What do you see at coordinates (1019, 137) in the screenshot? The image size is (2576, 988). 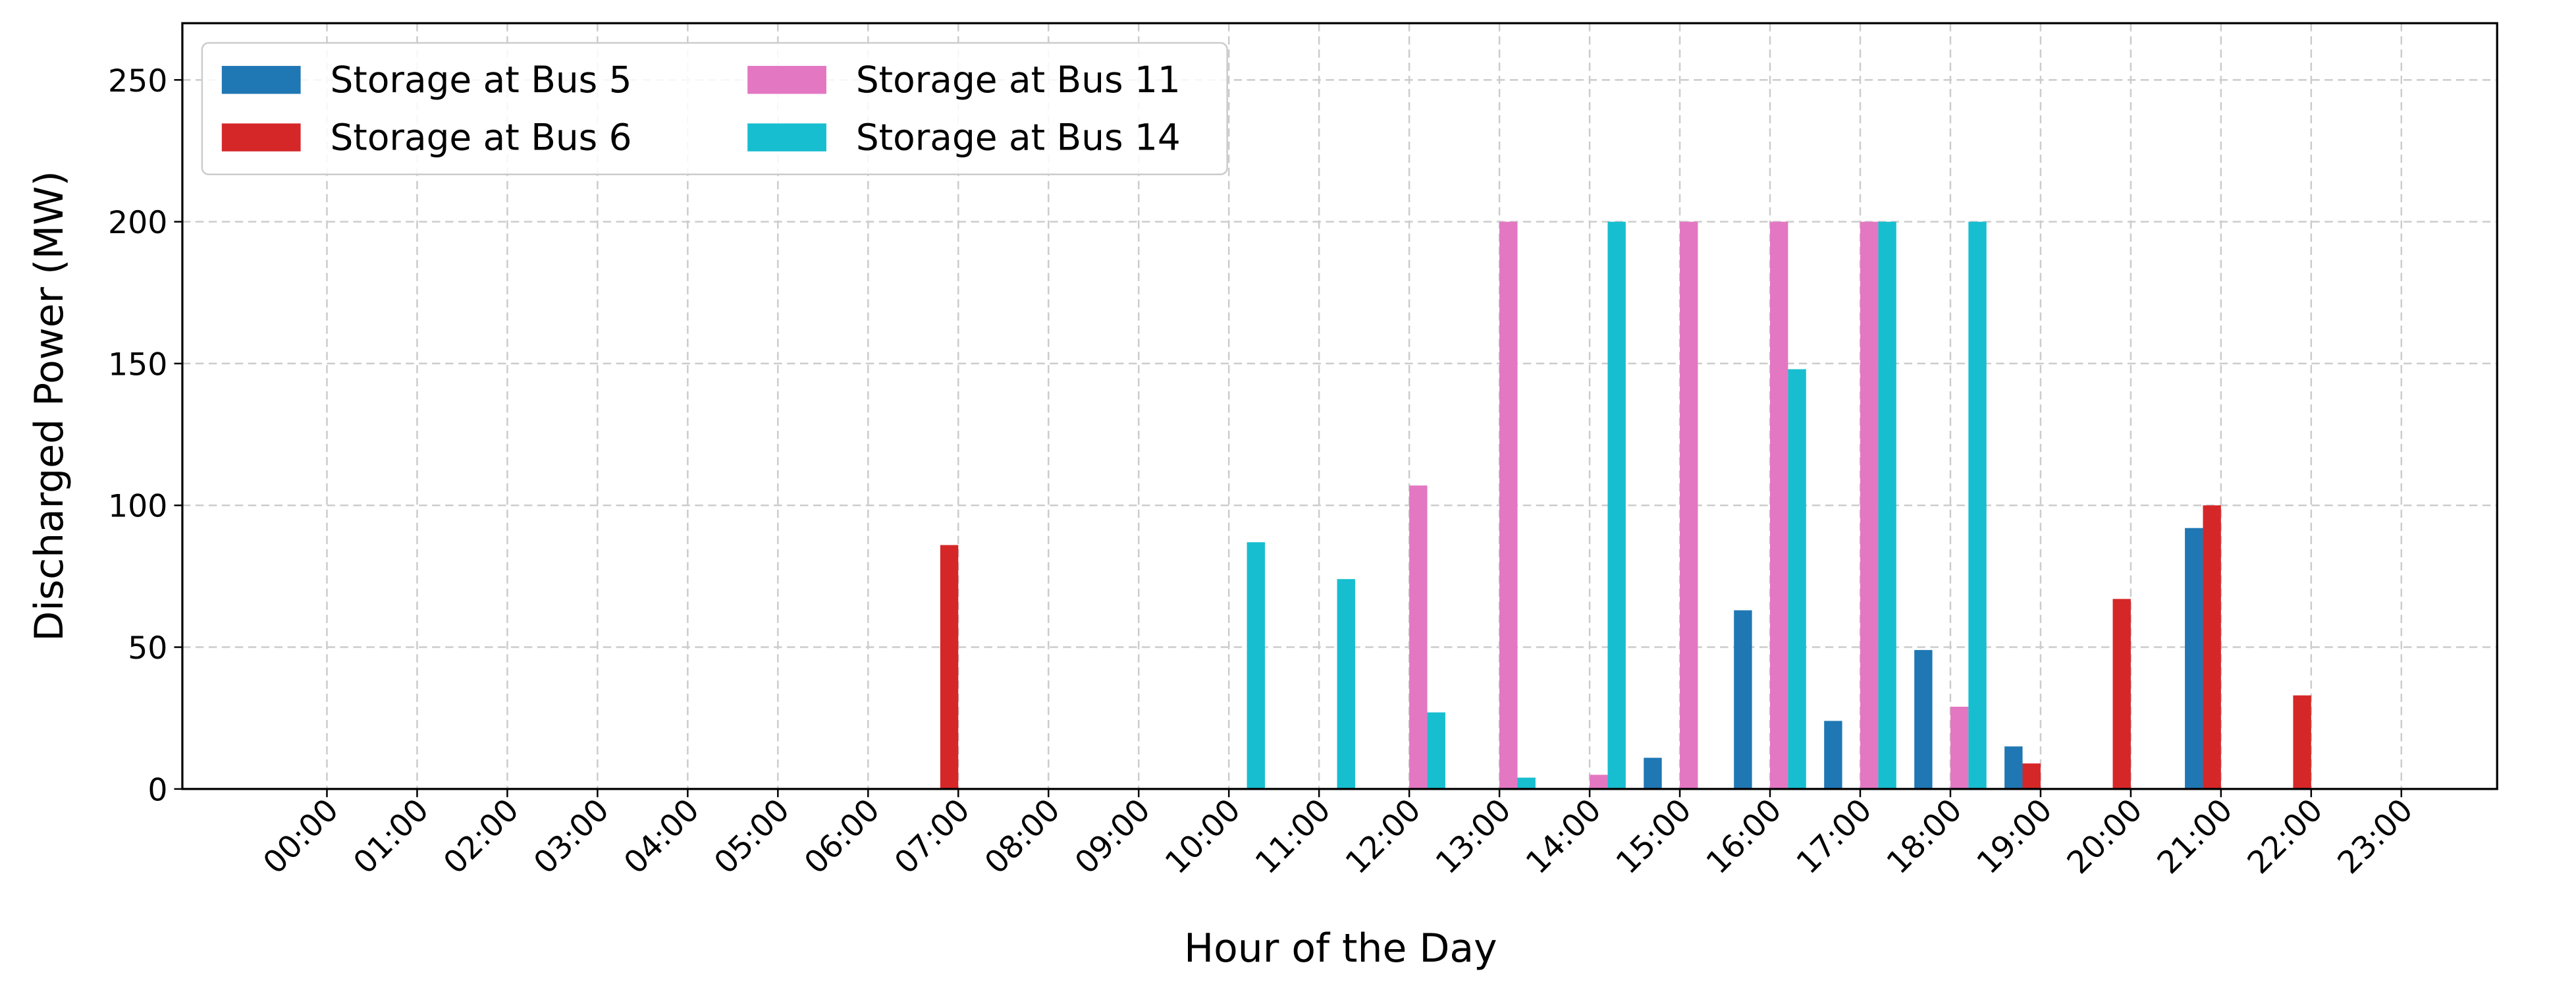 I see `legend-label: Storage at Bus 14` at bounding box center [1019, 137].